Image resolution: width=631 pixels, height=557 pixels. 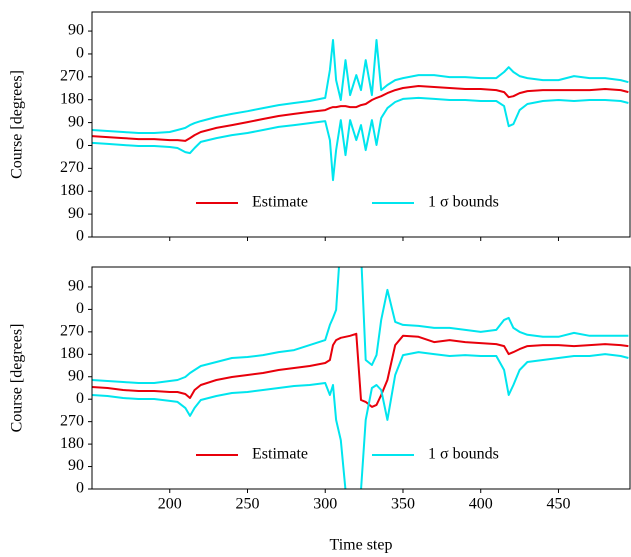 What do you see at coordinates (481, 504) in the screenshot?
I see `x-tick-label: 400` at bounding box center [481, 504].